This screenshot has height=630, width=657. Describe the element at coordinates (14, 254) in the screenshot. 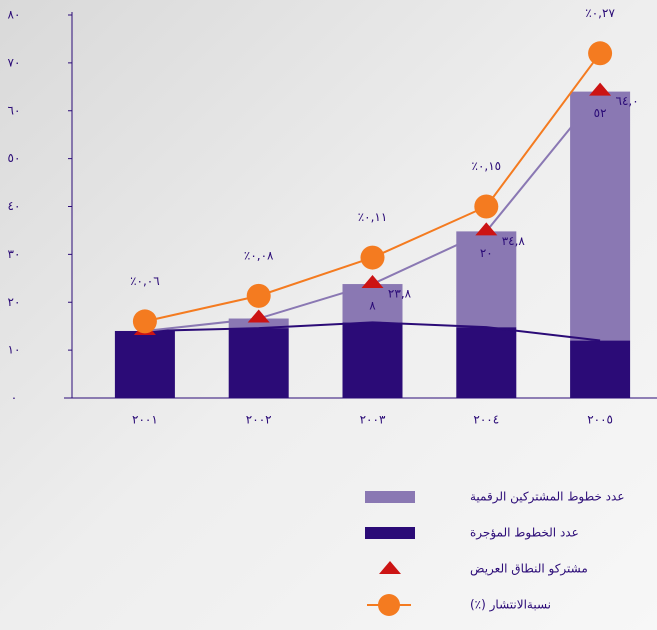

I see `y-tick-label: ٣٠` at that location.